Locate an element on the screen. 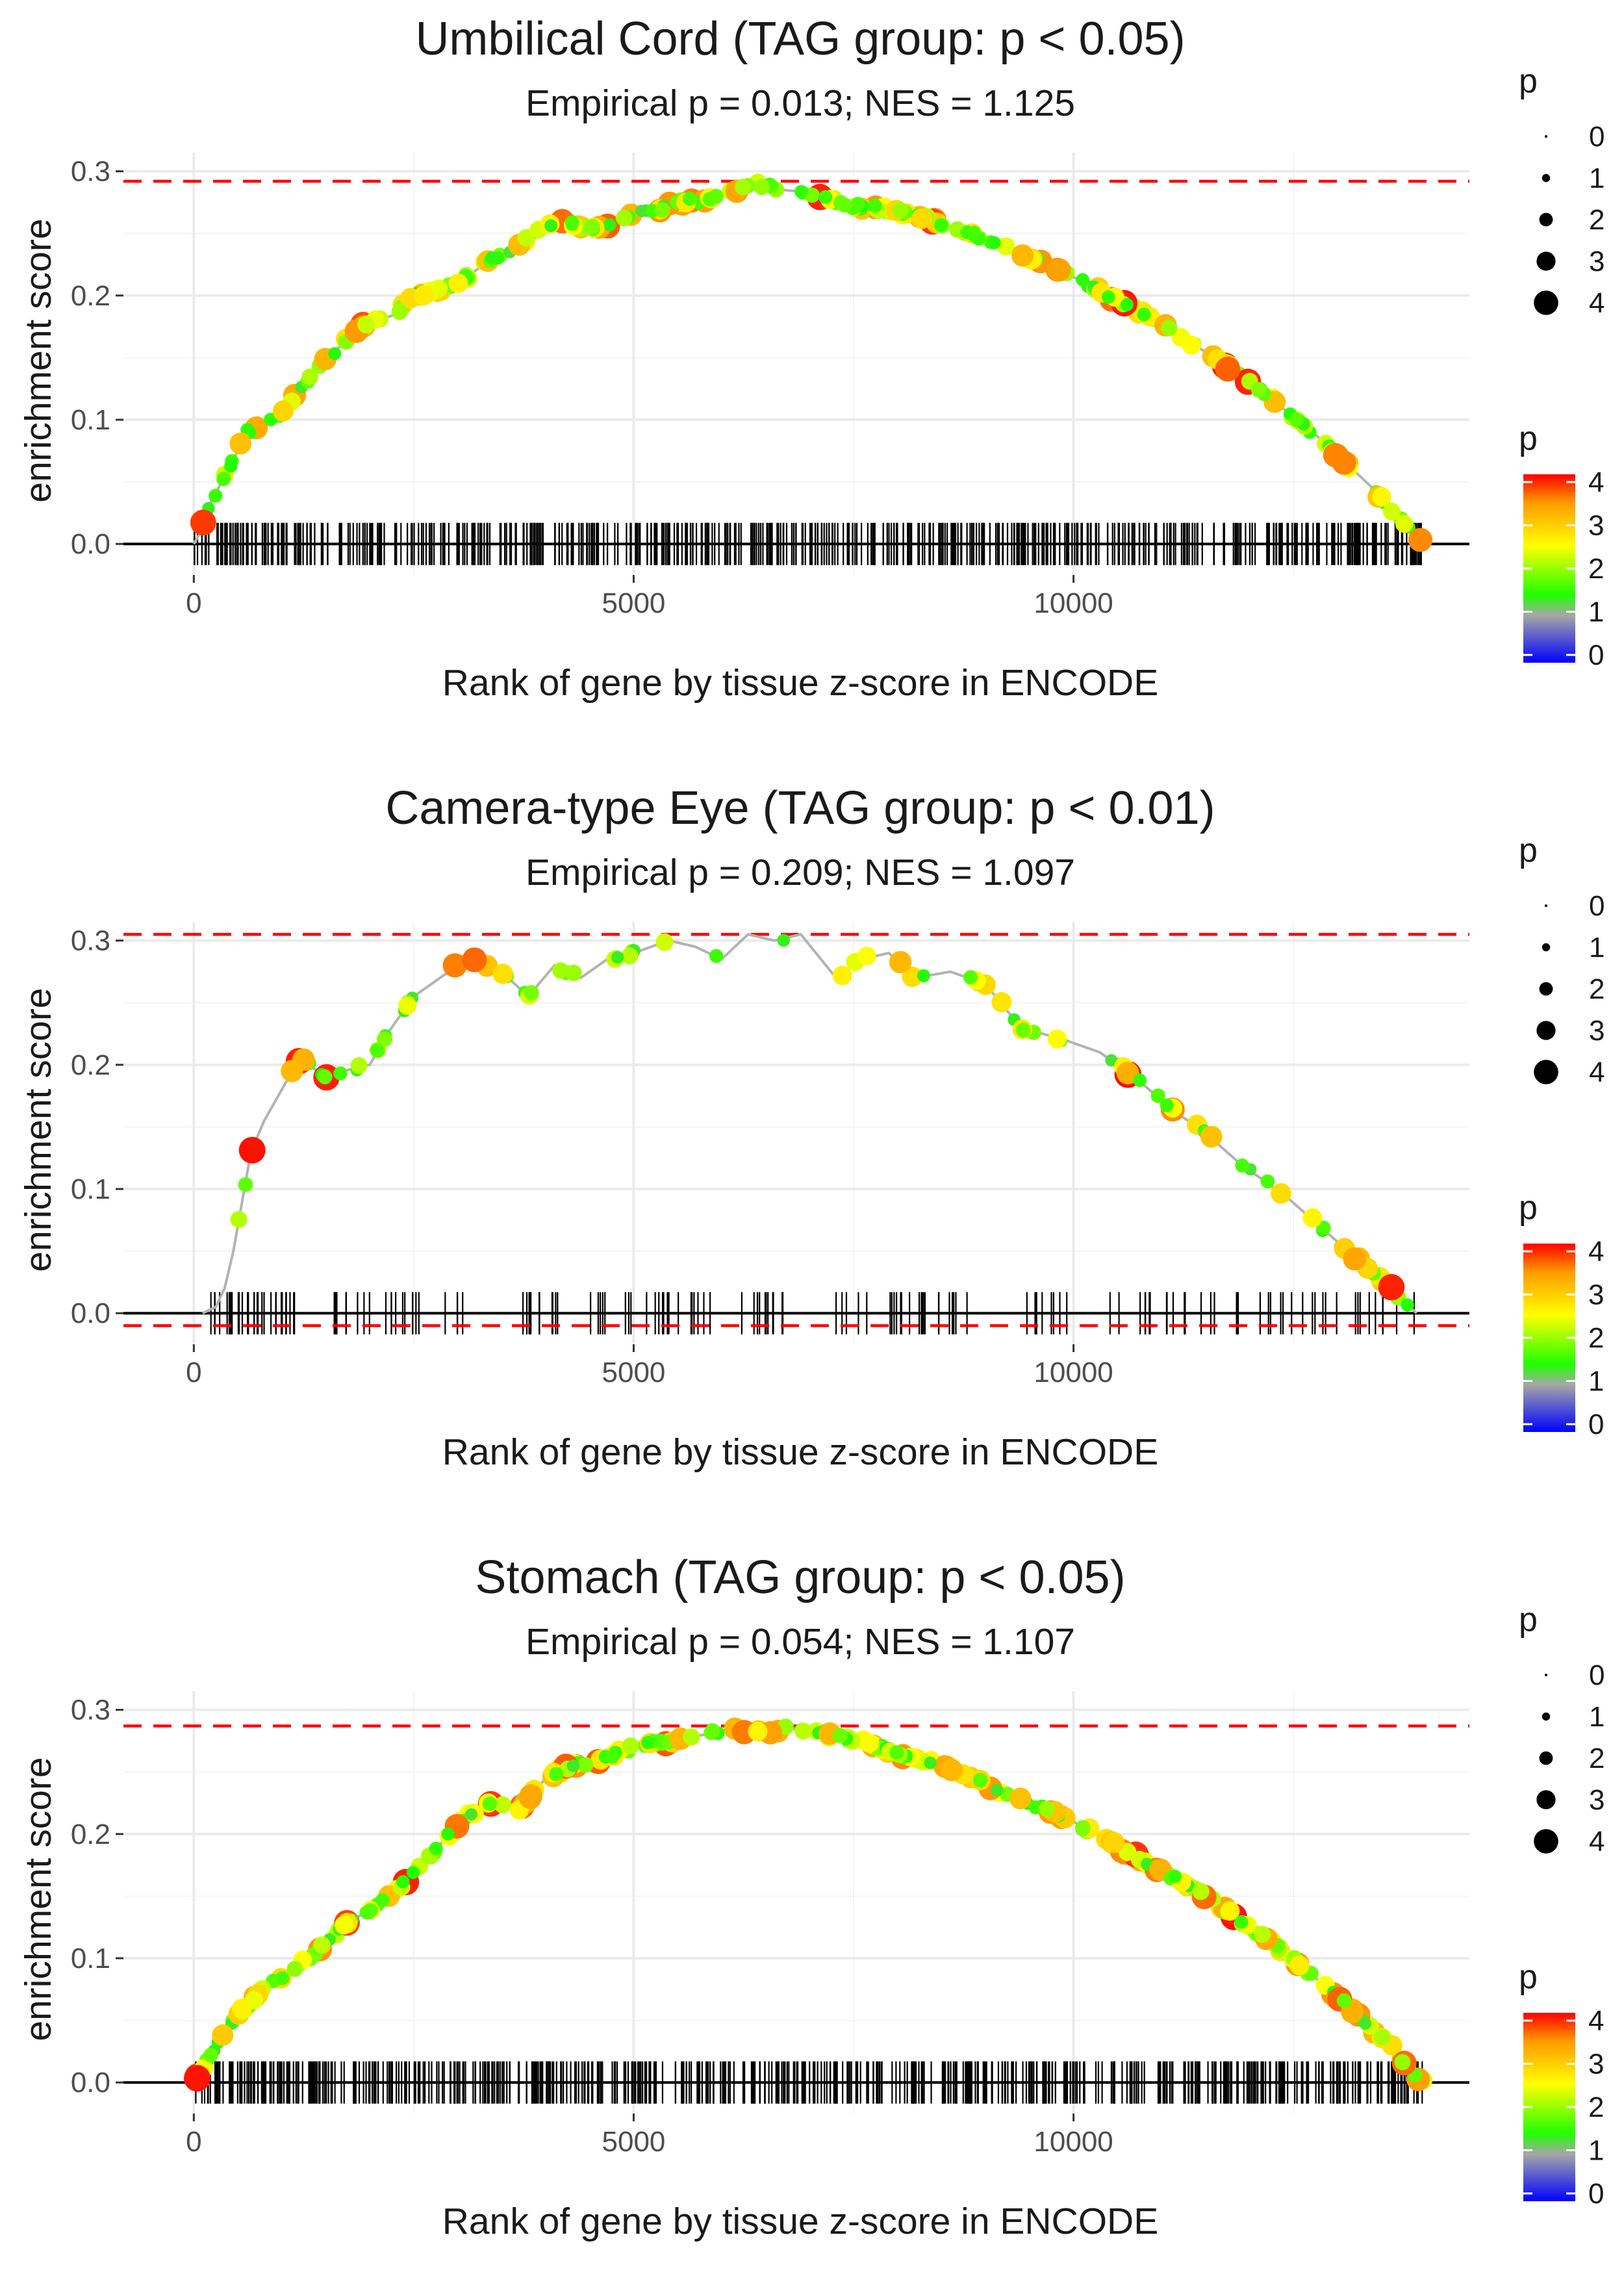 This screenshot has height=2274, width=1624. colorbar-label: 4 is located at coordinates (1596, 1252).